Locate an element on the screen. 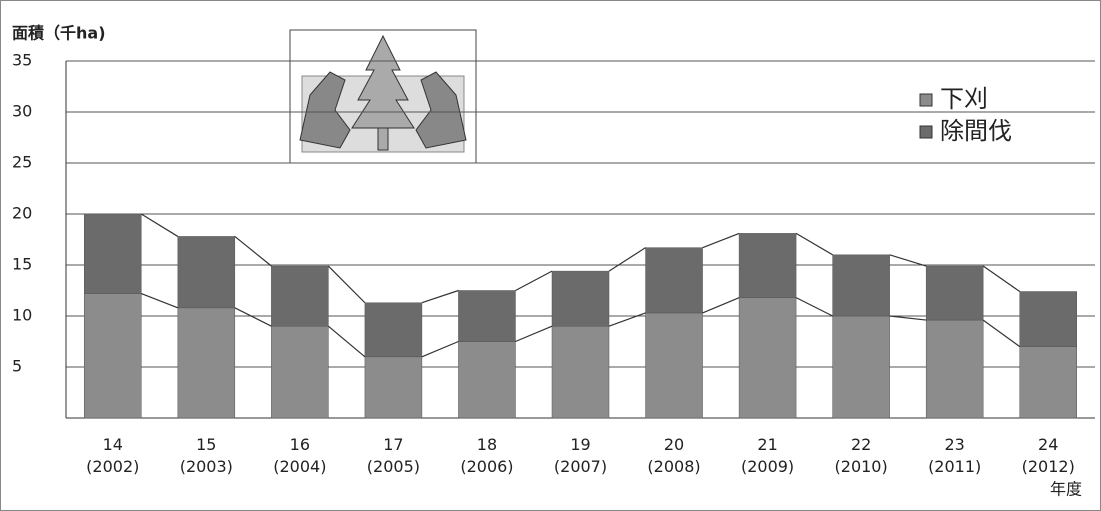  illustration is located at coordinates (383, 96).